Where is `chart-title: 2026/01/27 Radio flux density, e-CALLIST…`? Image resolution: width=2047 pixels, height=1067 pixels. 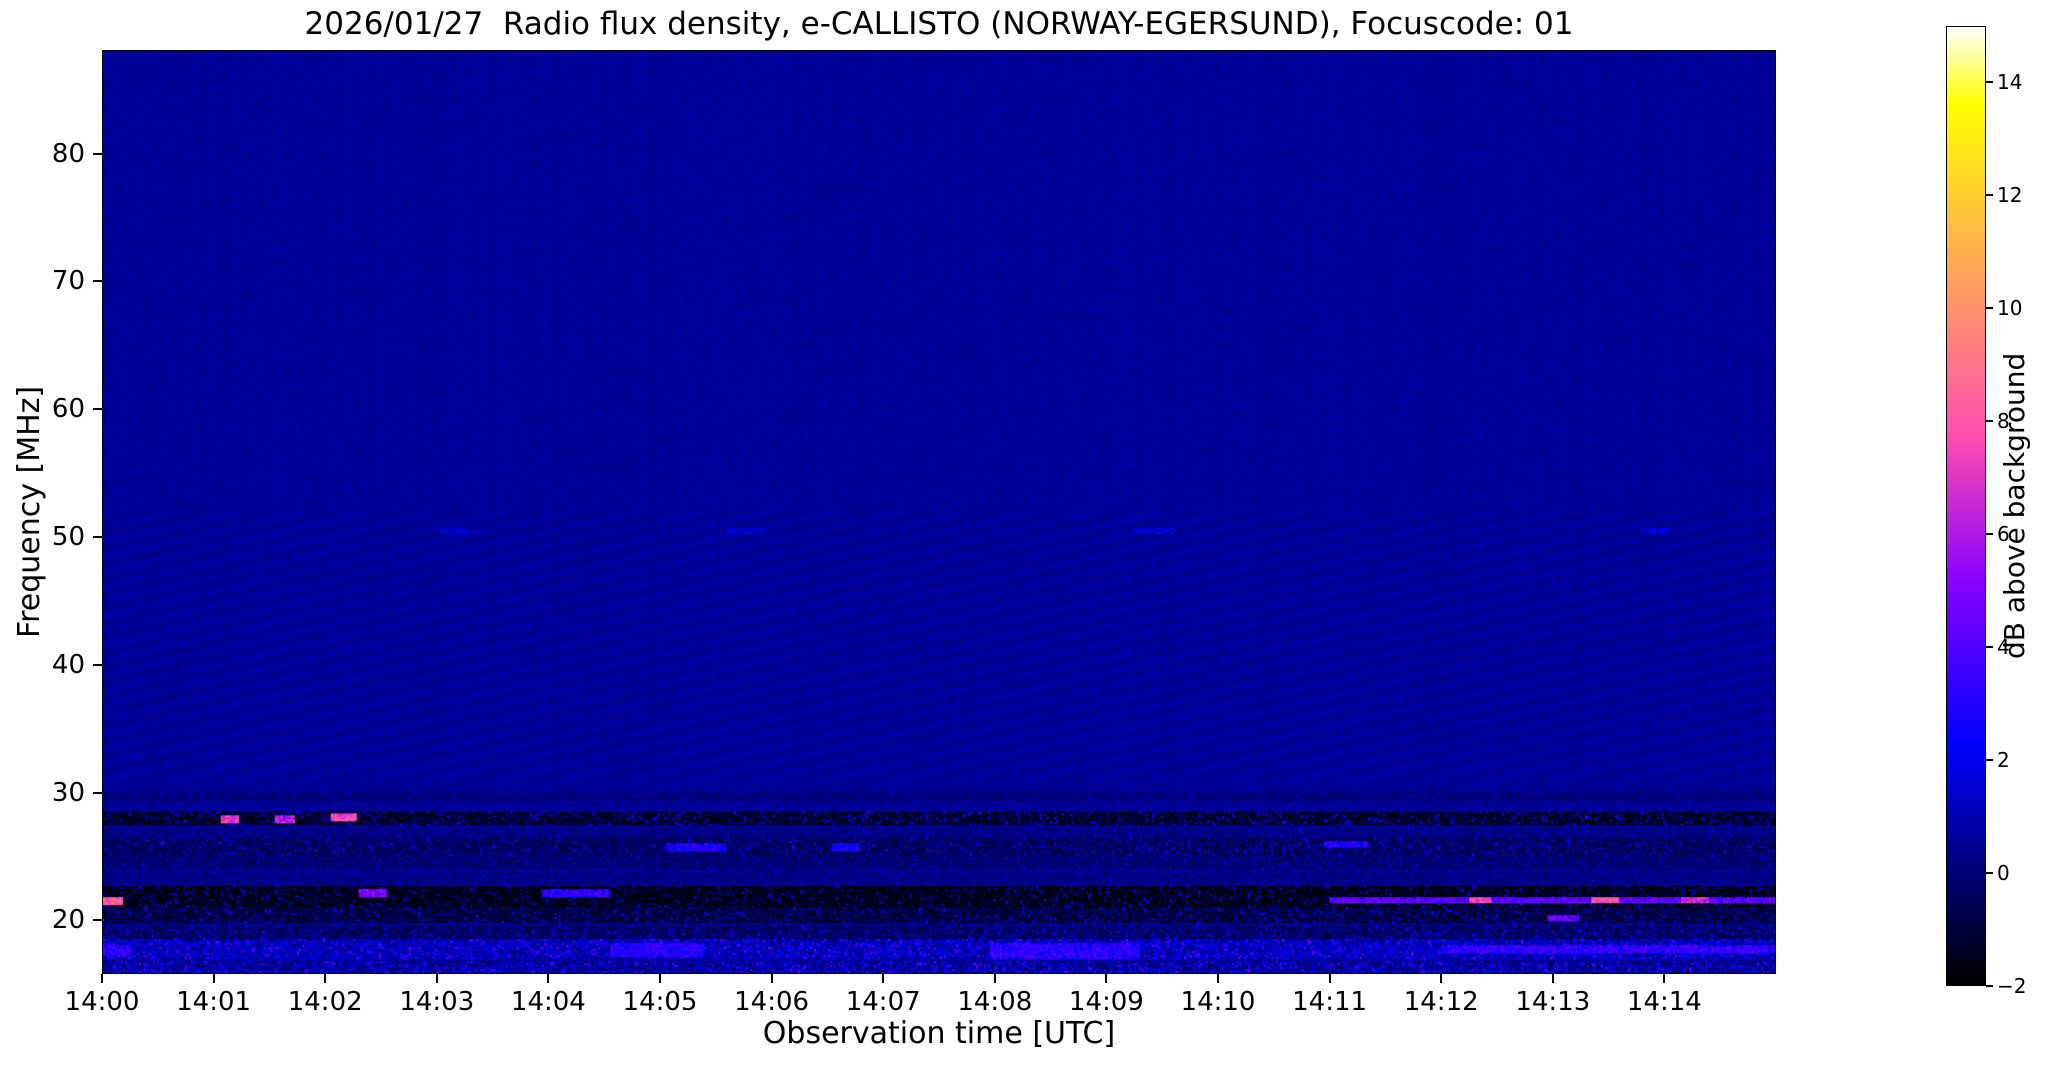 chart-title: 2026/01/27 Radio flux density, e-CALLIST… is located at coordinates (939, 24).